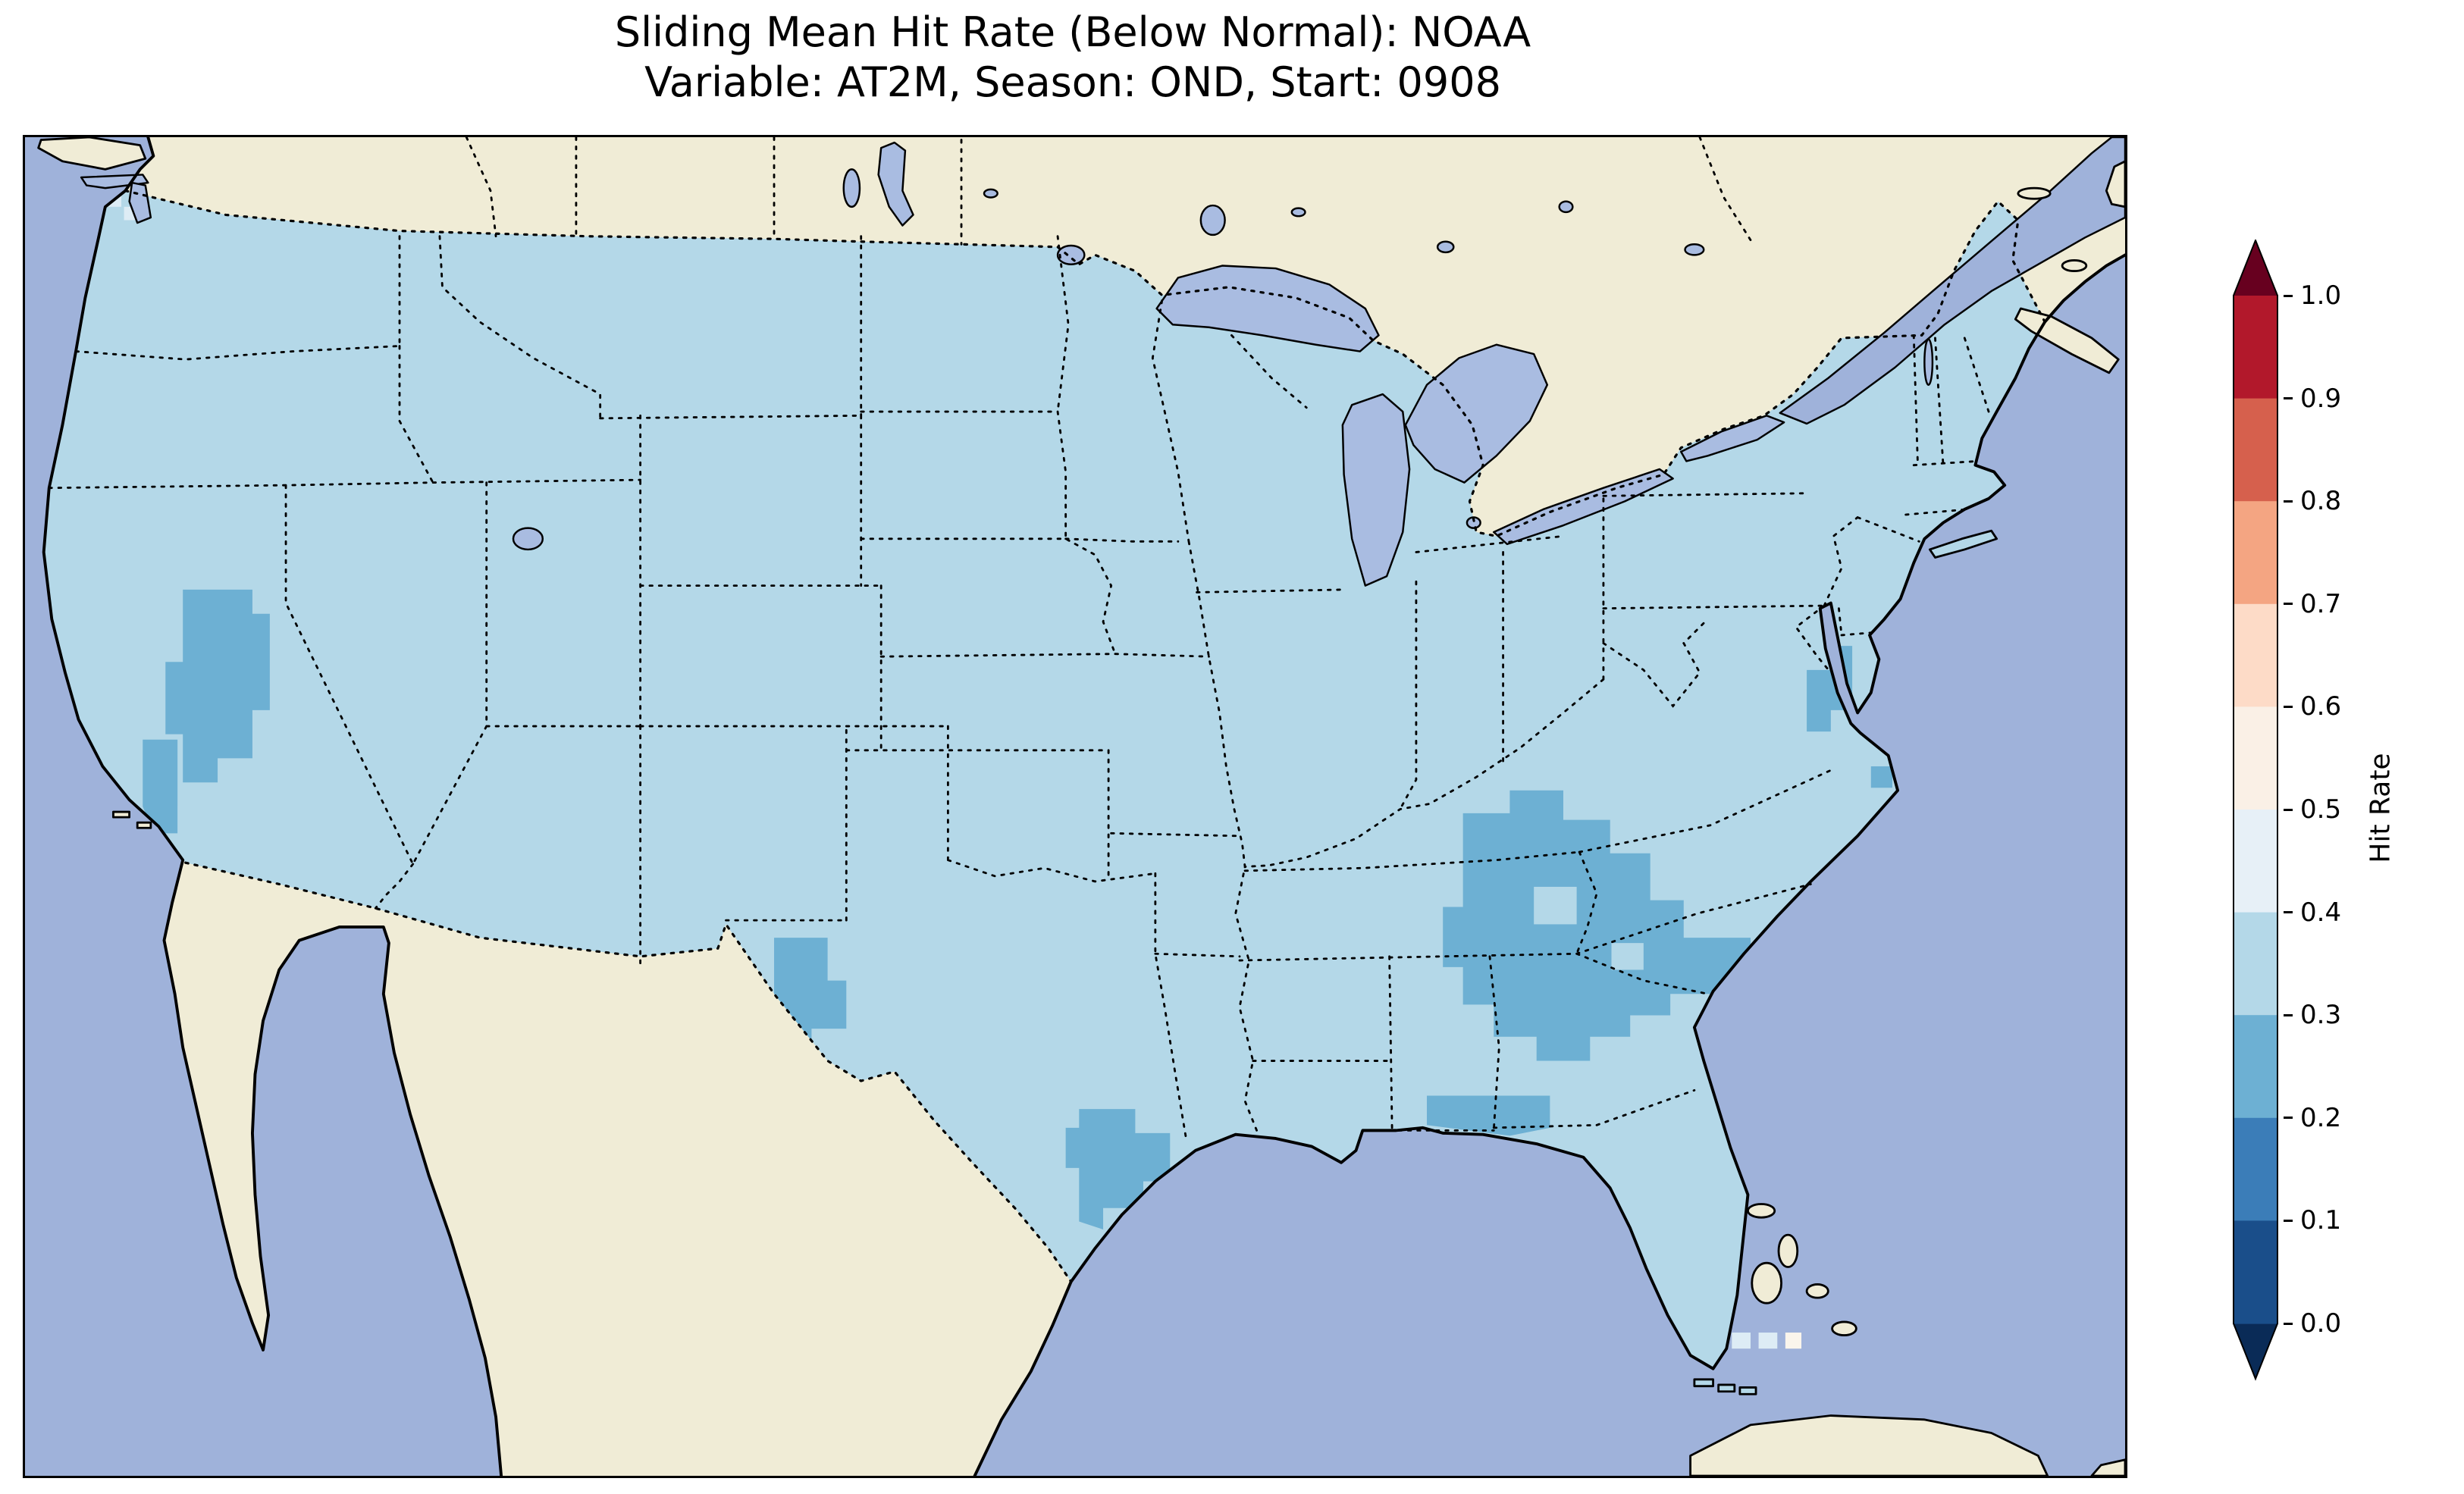  What do you see at coordinates (2321, 398) in the screenshot?
I see `colorbar-tick-label: 0.9` at bounding box center [2321, 398].